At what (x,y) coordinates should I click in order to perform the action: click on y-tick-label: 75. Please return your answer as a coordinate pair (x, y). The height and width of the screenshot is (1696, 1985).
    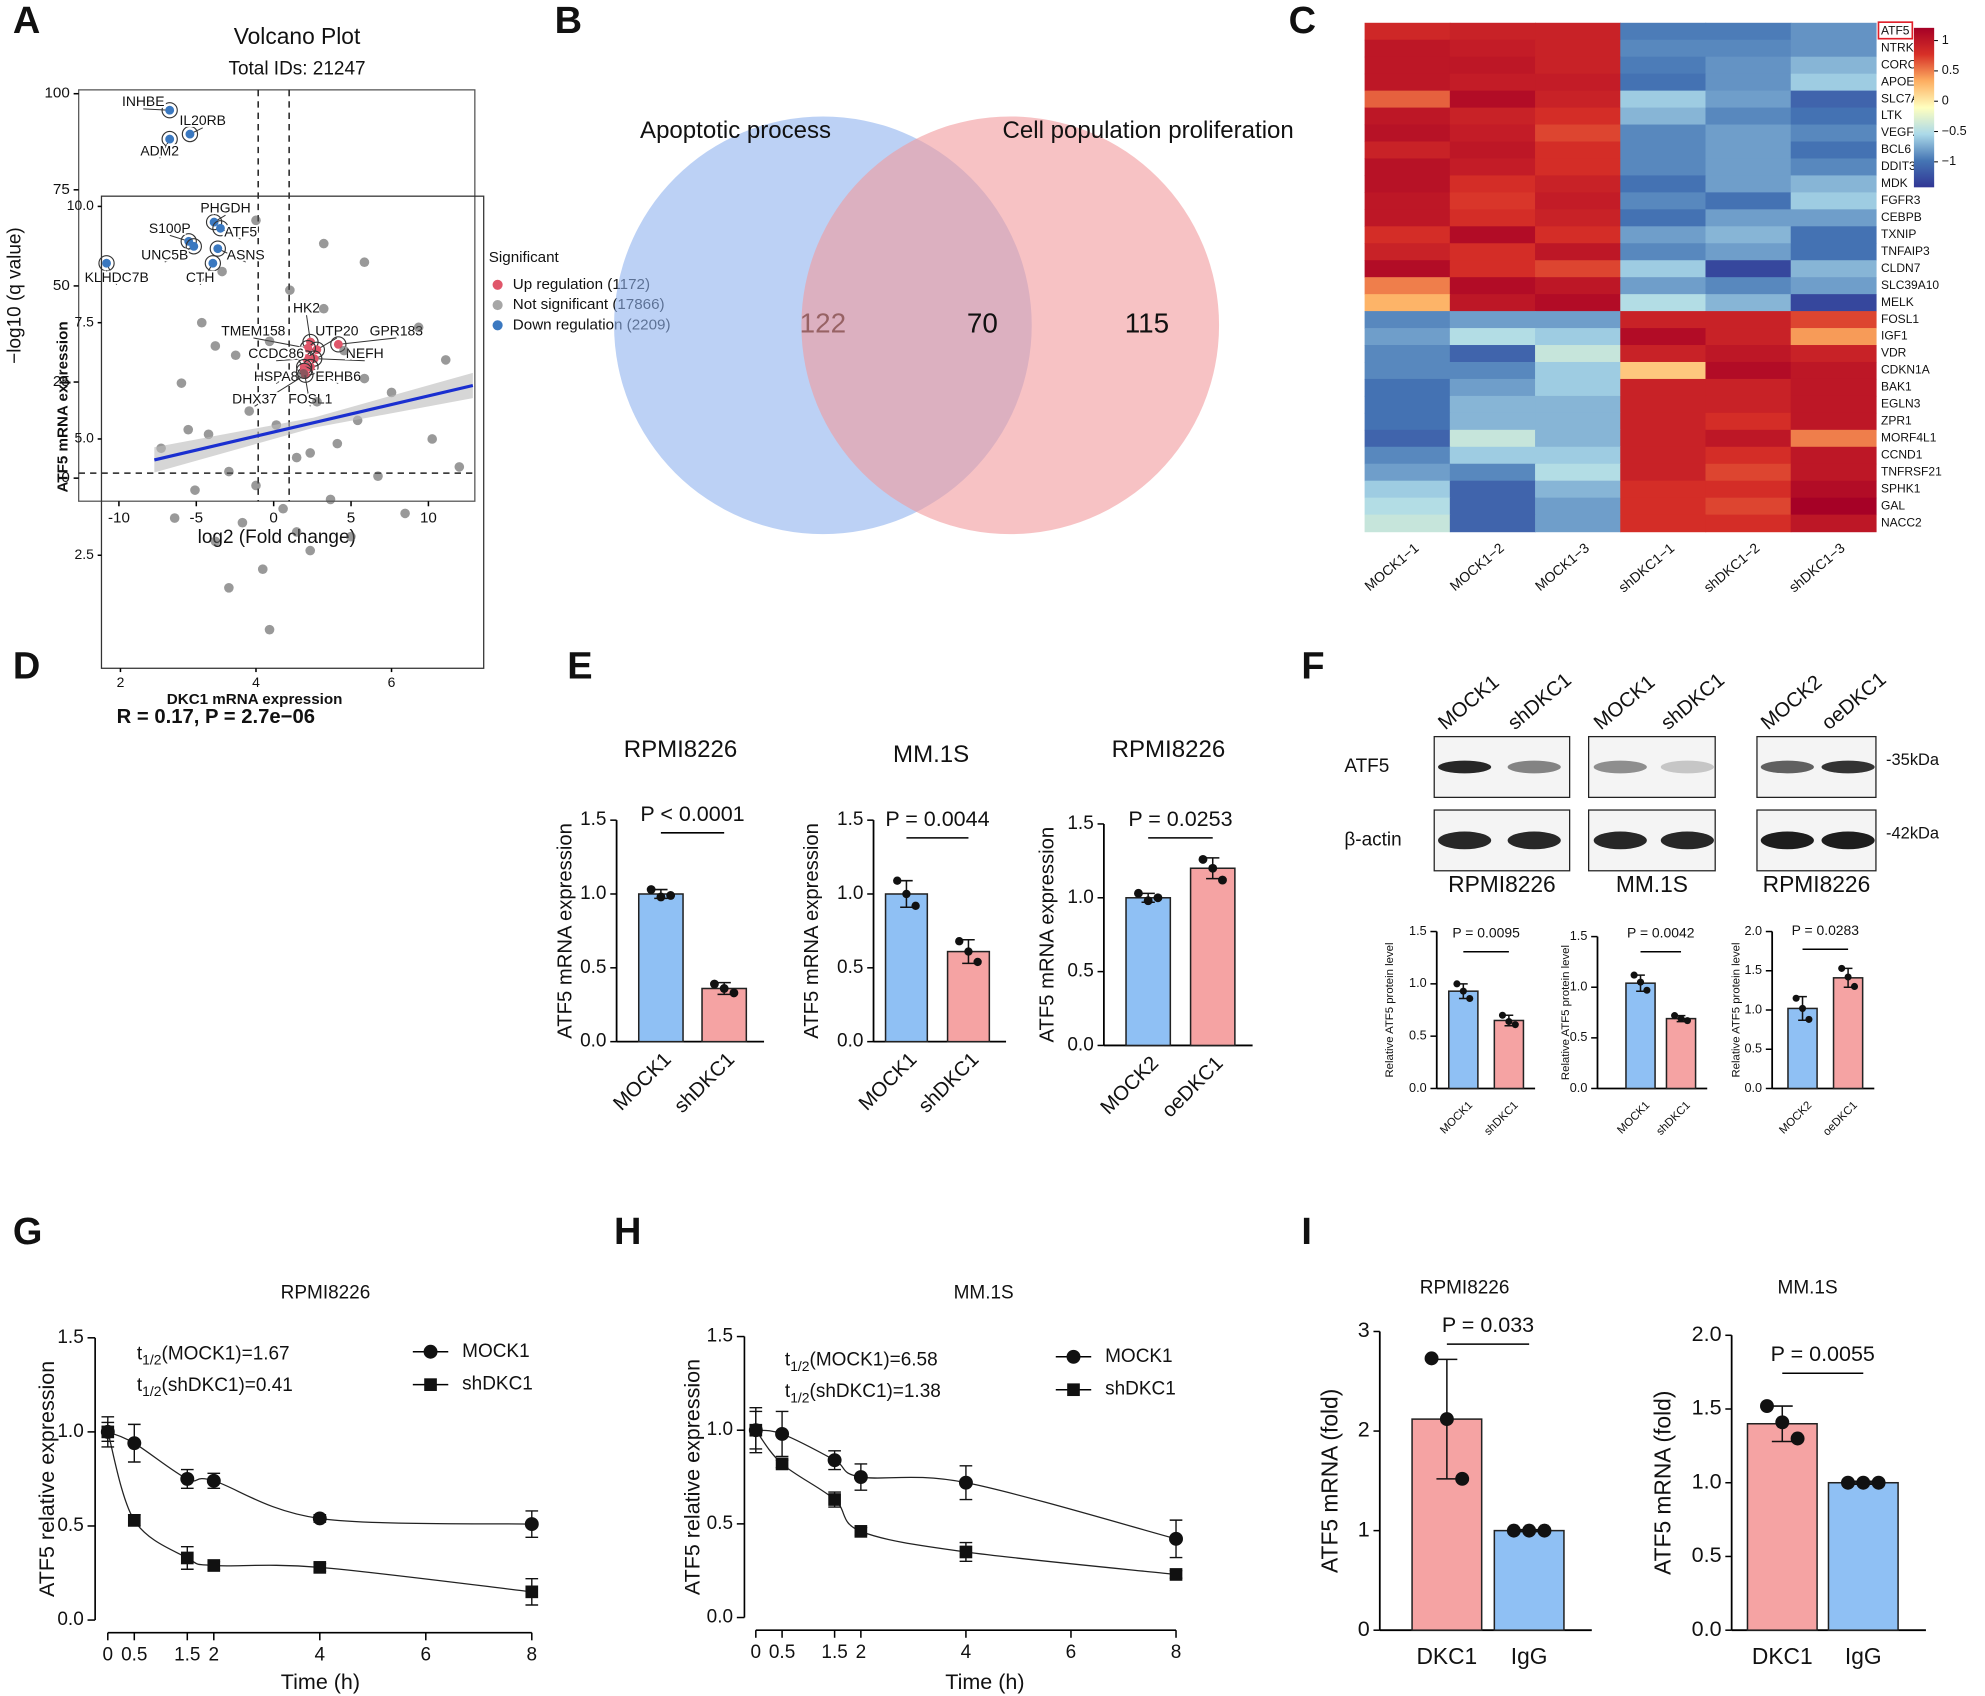
    Looking at the image, I should click on (61, 189).